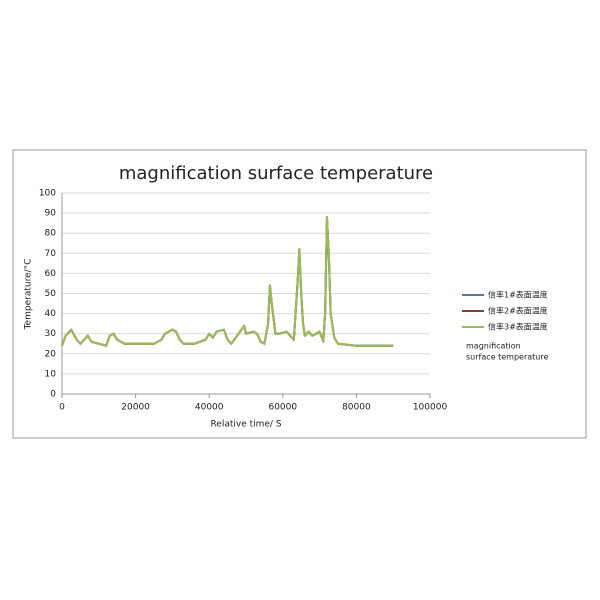 This screenshot has height=600, width=600. Describe the element at coordinates (356, 408) in the screenshot. I see `x-tick-label: 80000` at that location.